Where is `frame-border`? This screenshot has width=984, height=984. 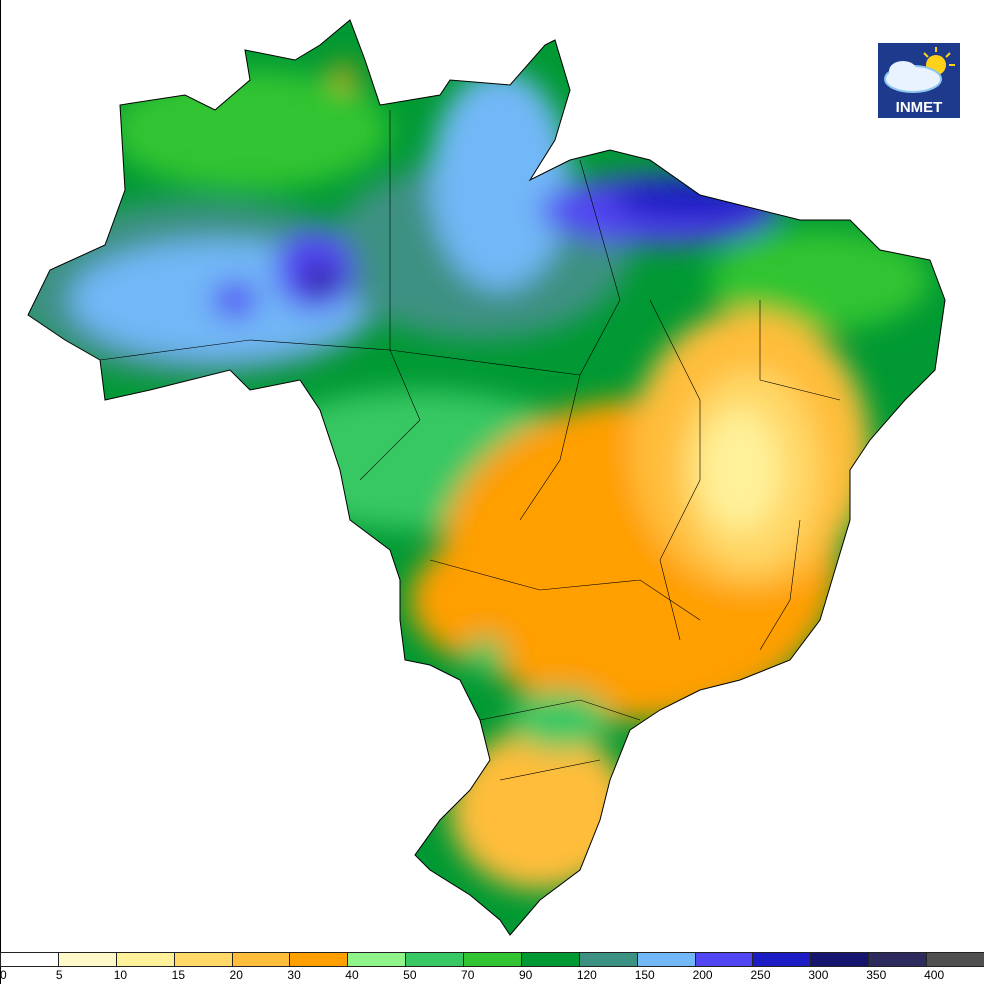 frame-border is located at coordinates (0, 492).